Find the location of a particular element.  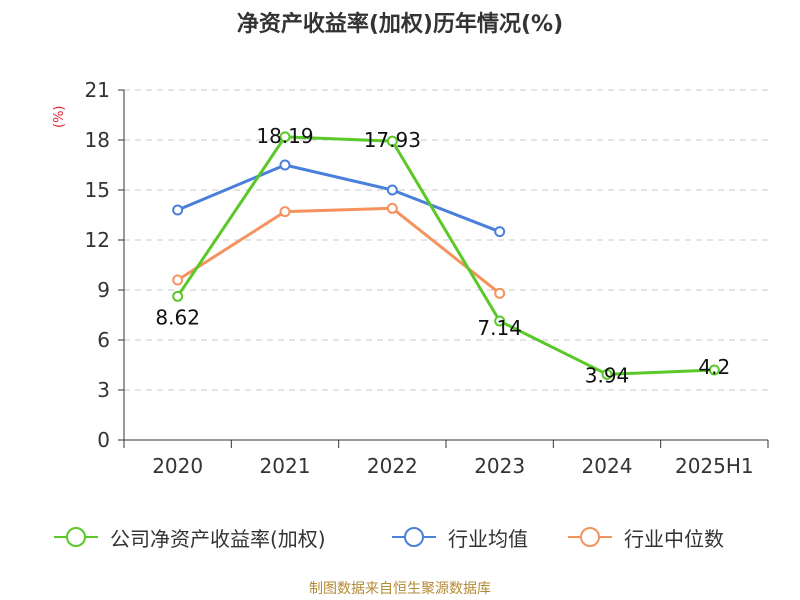

x-tick-label: 2022 is located at coordinates (392, 466).